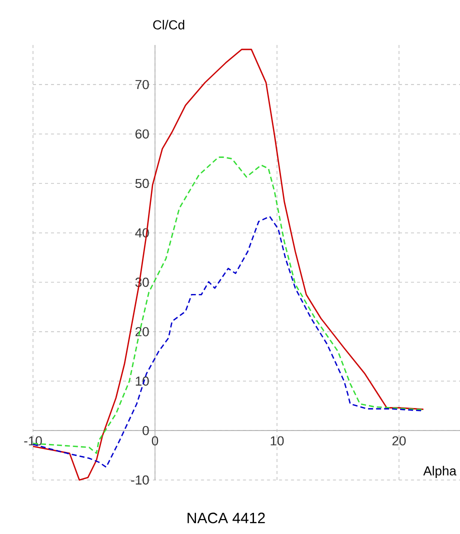  I want to click on x-tick-label: -10, so click(33, 441).